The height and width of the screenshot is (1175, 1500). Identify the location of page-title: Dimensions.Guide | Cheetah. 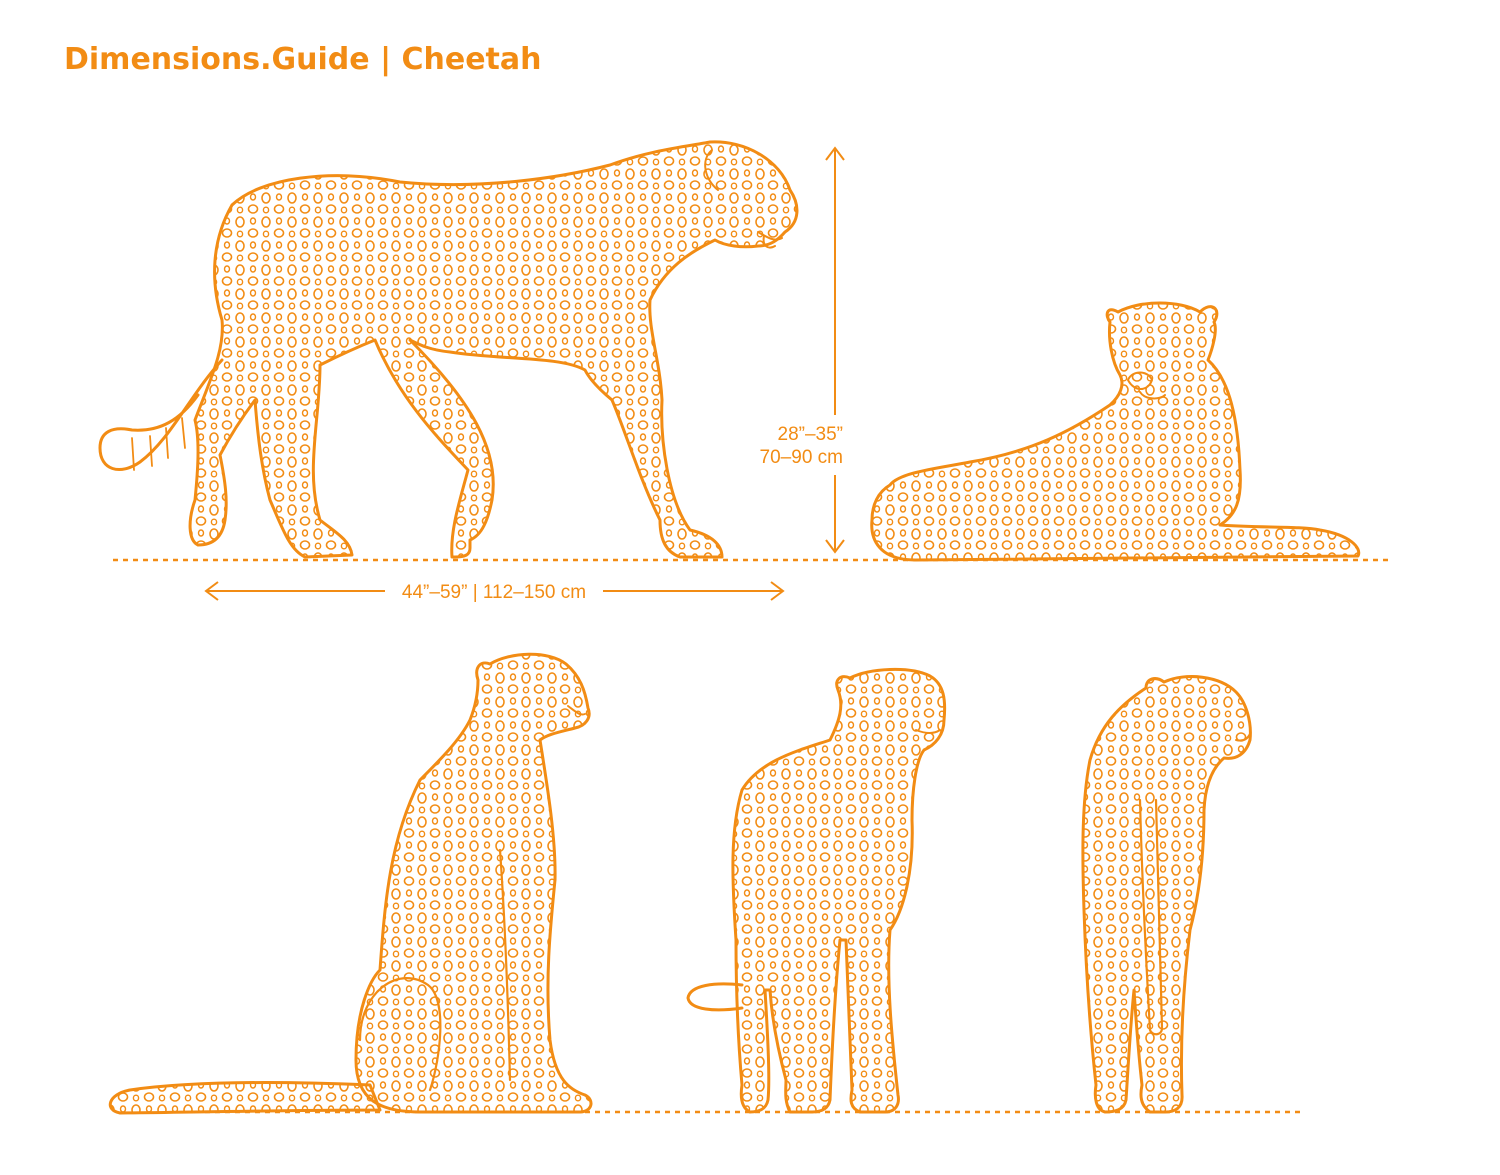
(303, 59).